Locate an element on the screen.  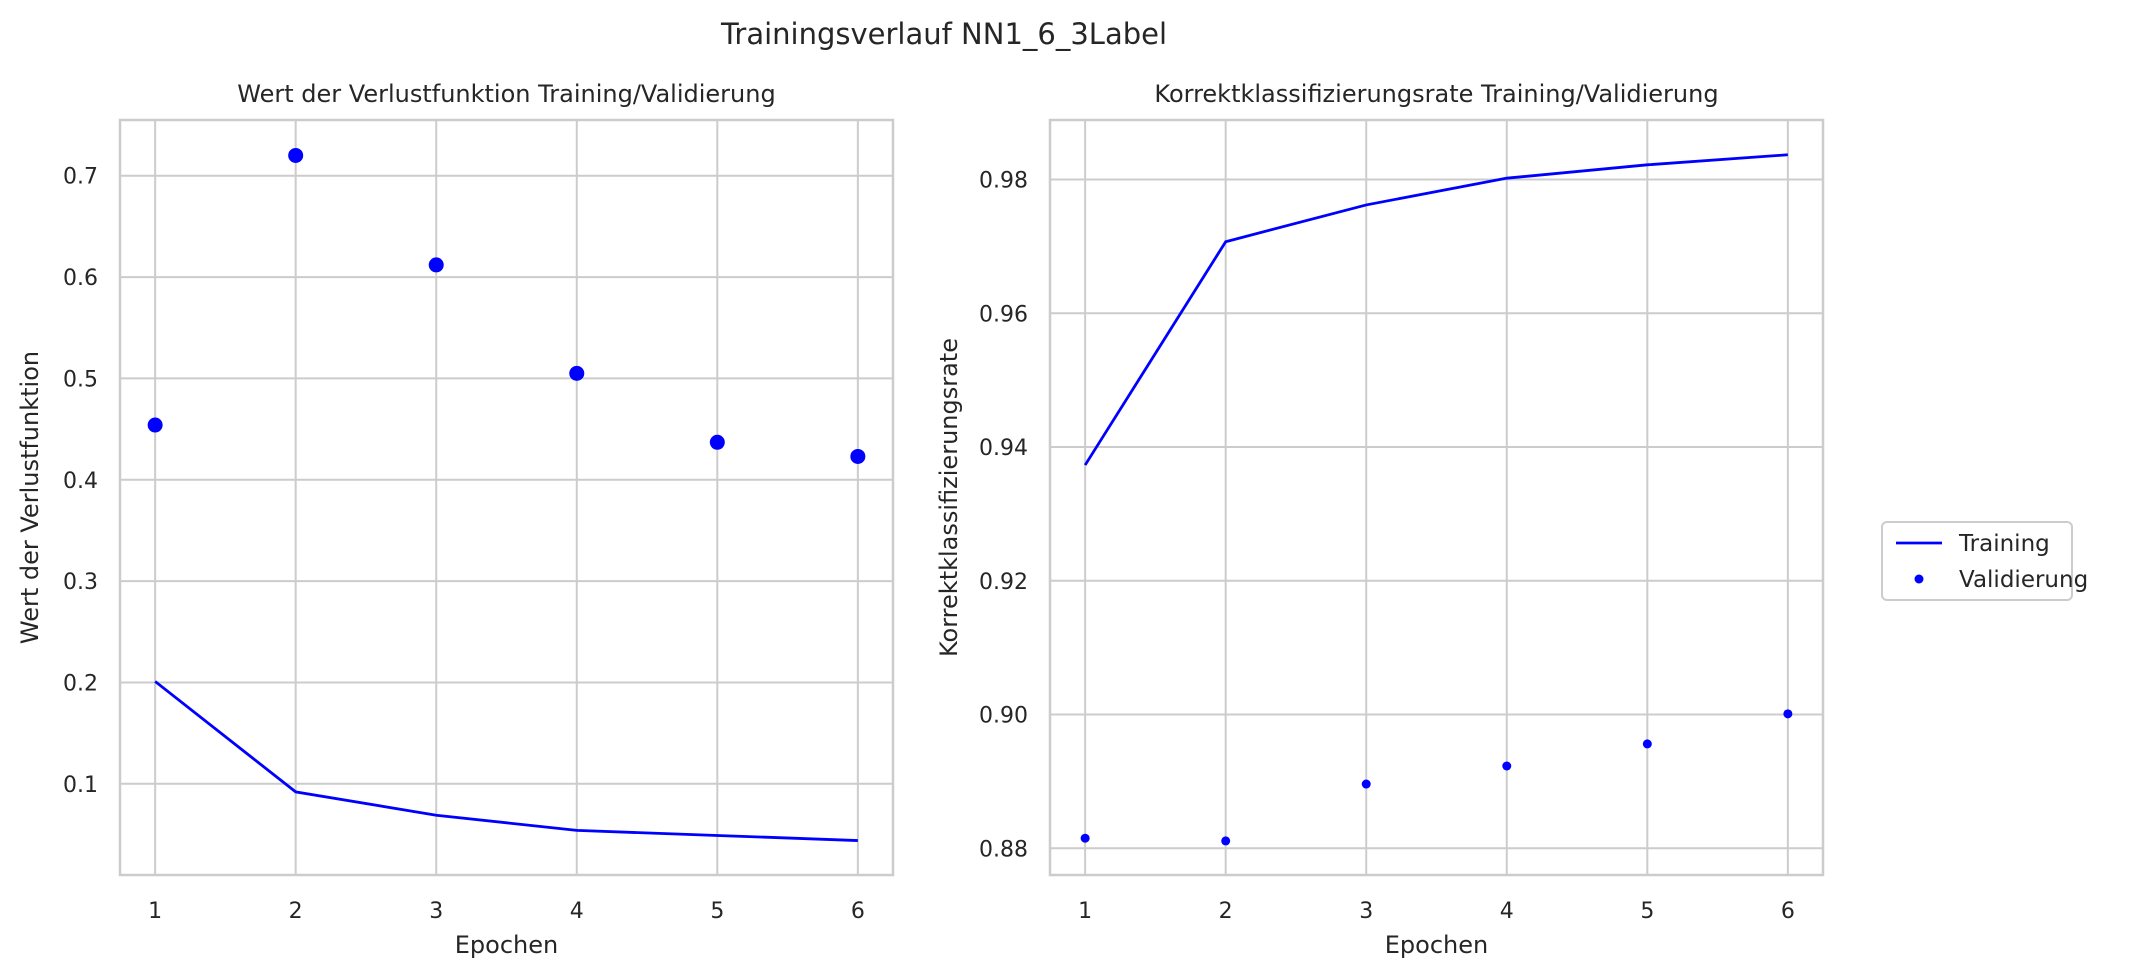
y-tick-label: 0.4 is located at coordinates (80, 481).